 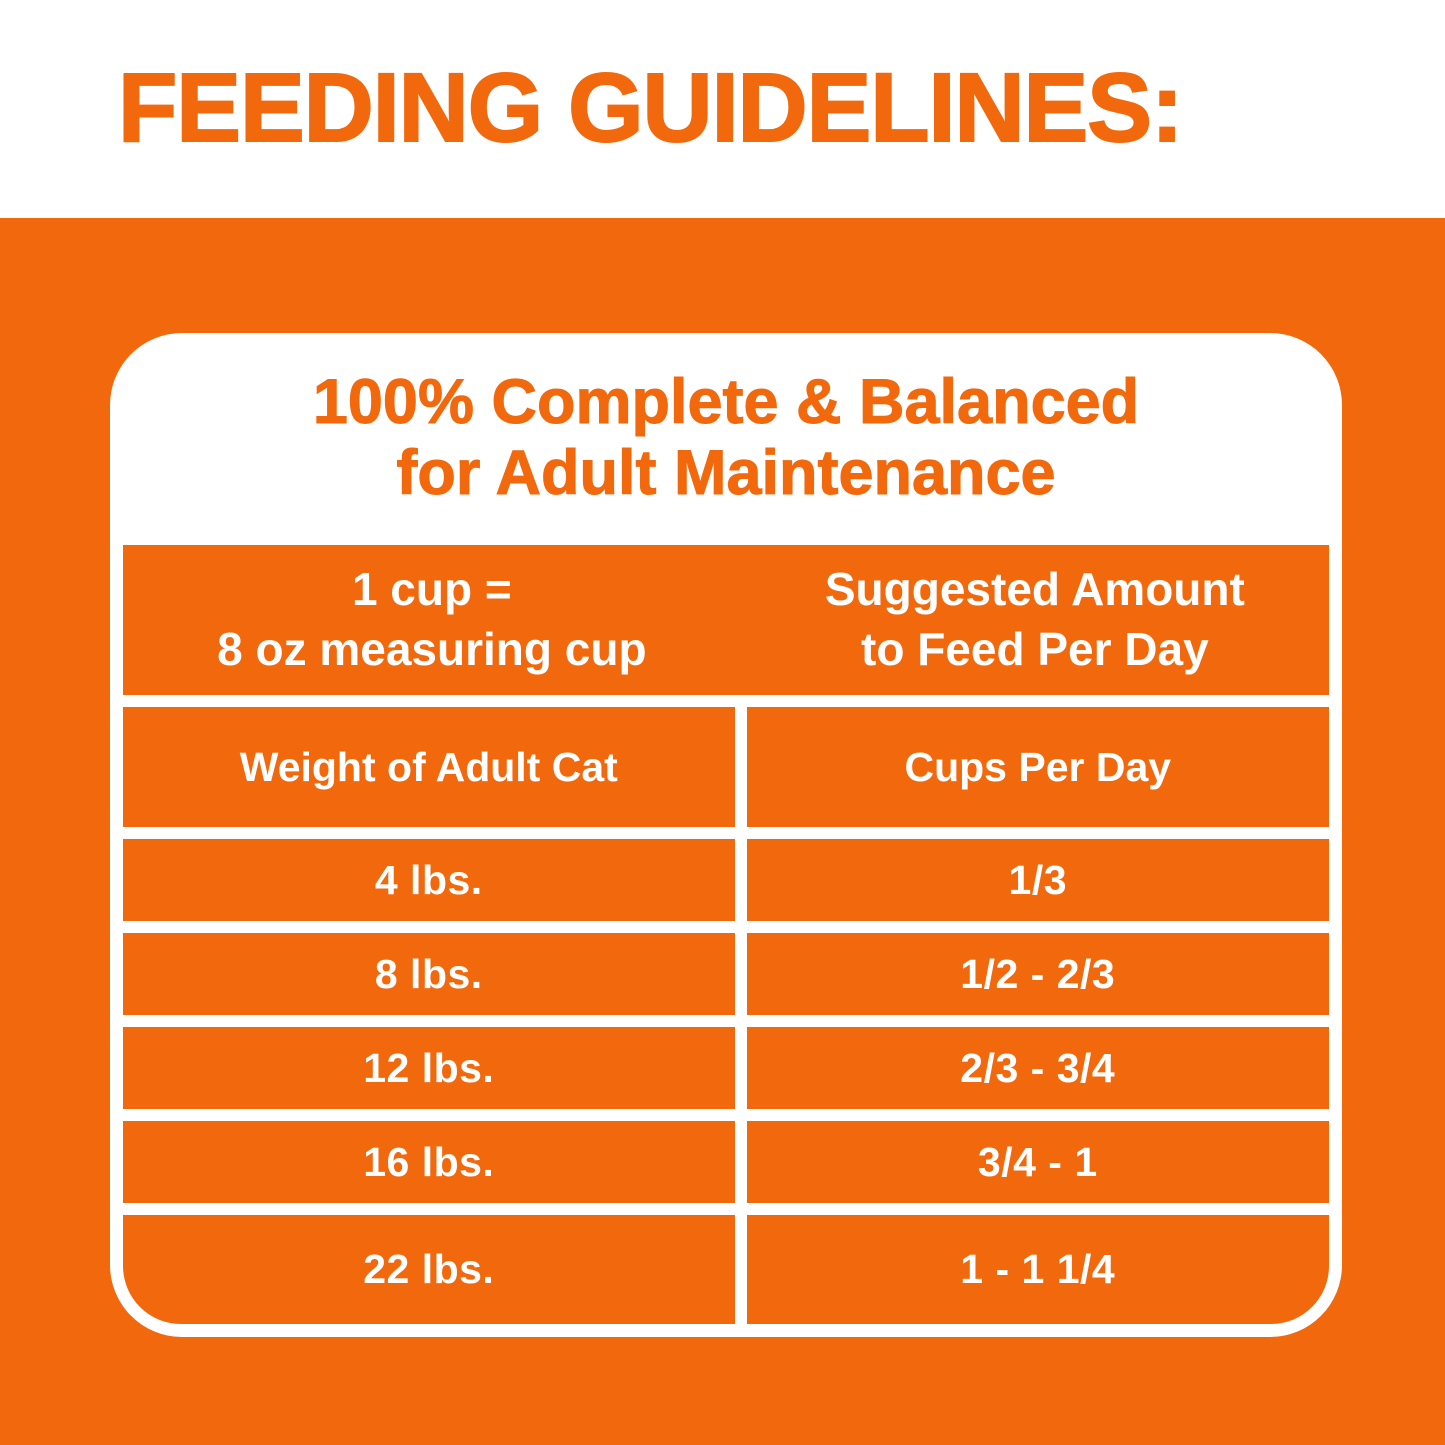 I want to click on suggested-line2: to Feed Per Day, so click(x=1035, y=649).